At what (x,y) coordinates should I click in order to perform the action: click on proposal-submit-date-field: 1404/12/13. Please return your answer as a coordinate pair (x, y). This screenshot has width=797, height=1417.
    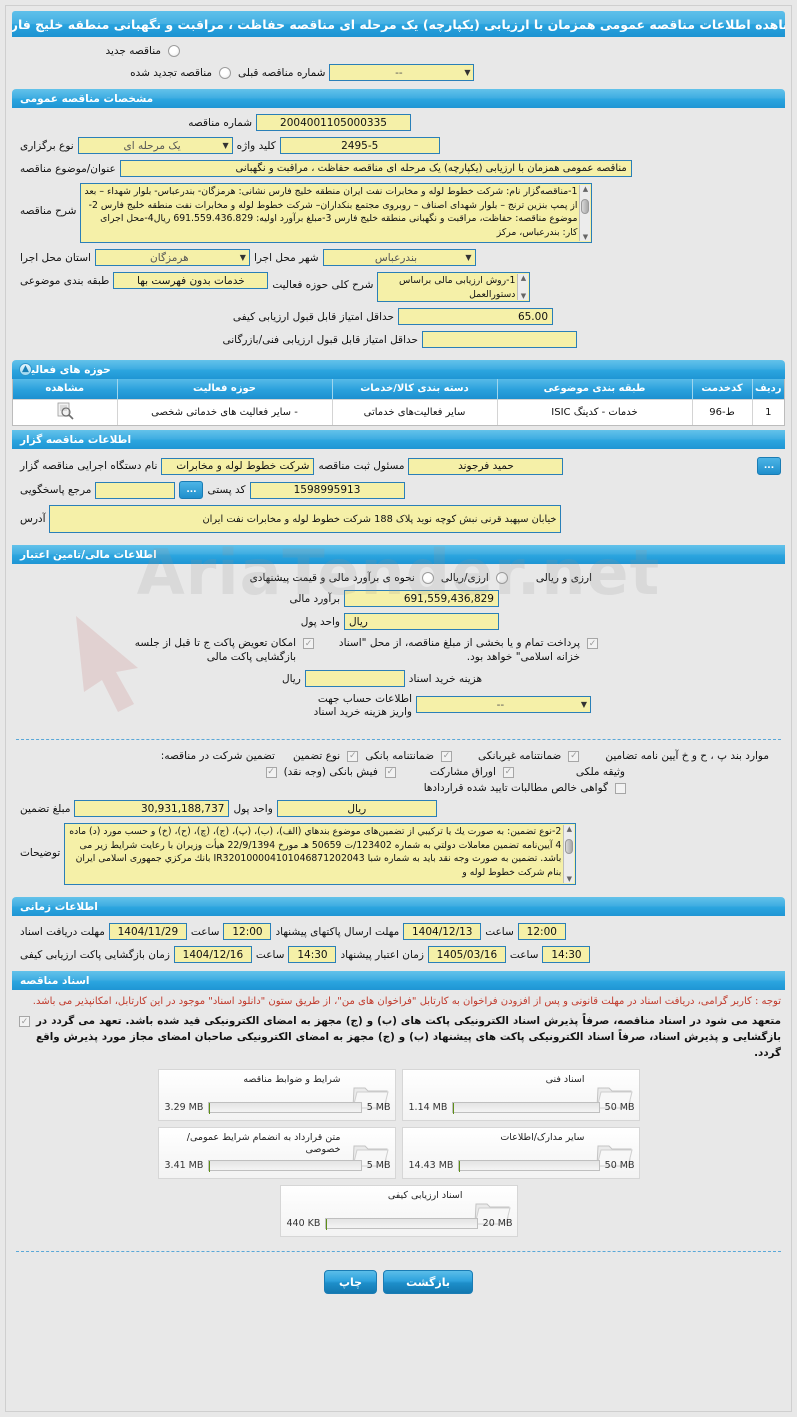
    Looking at the image, I should click on (442, 931).